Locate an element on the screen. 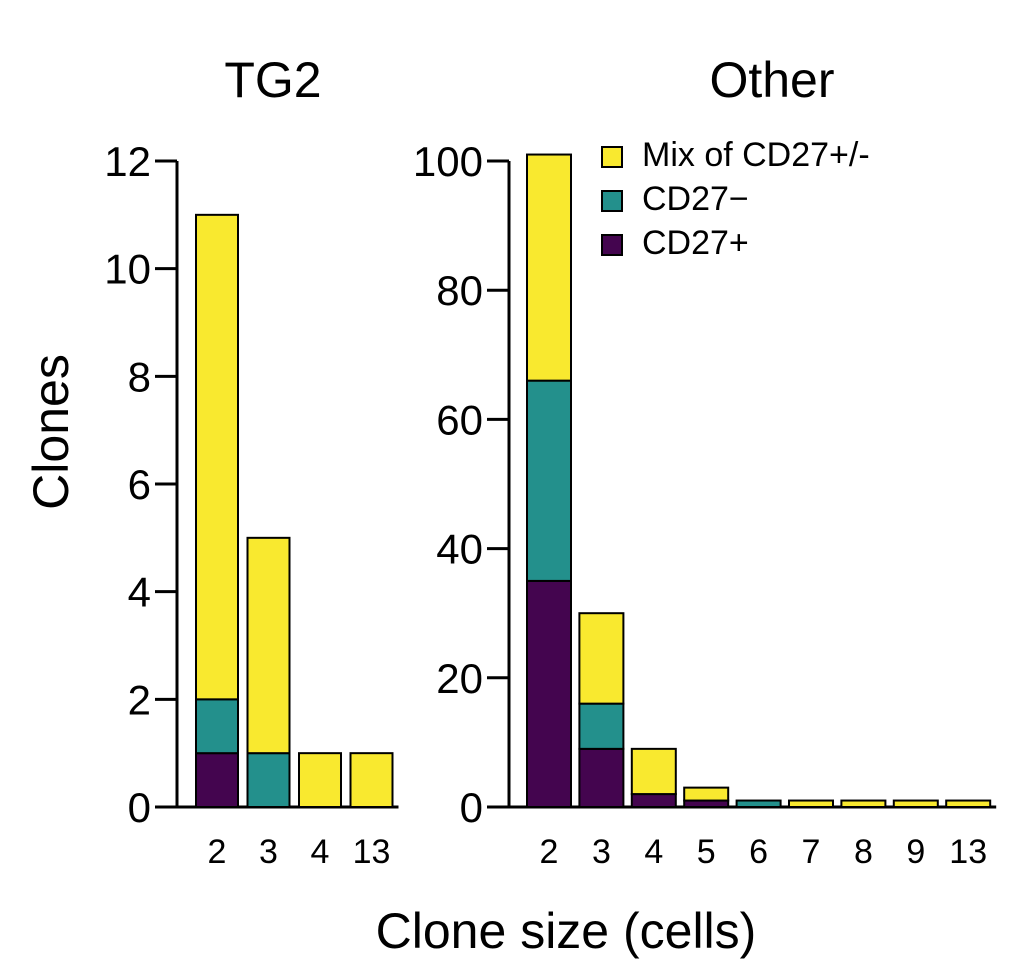  y-tick-label: 12 is located at coordinates (127, 161).